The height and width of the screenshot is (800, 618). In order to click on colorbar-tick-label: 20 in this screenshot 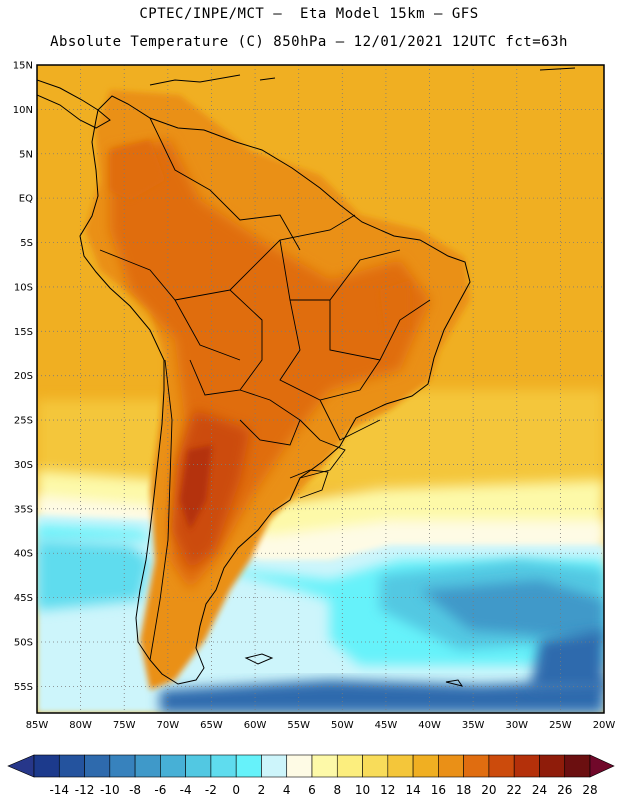, I will do `click(488, 790)`.